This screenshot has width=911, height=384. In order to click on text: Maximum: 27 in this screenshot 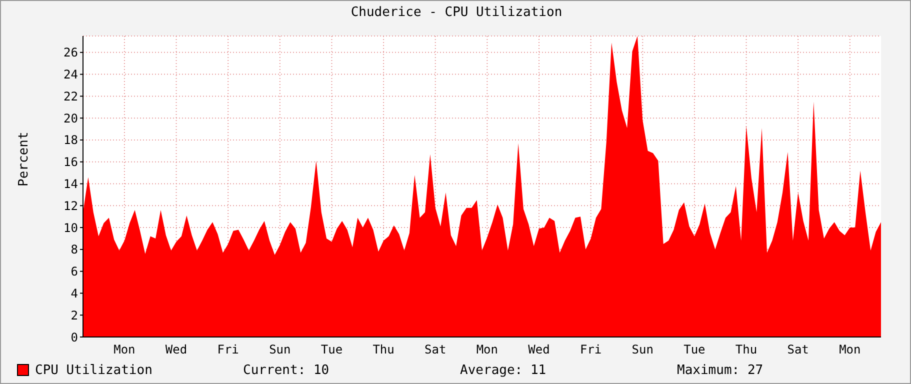, I will do `click(720, 370)`.